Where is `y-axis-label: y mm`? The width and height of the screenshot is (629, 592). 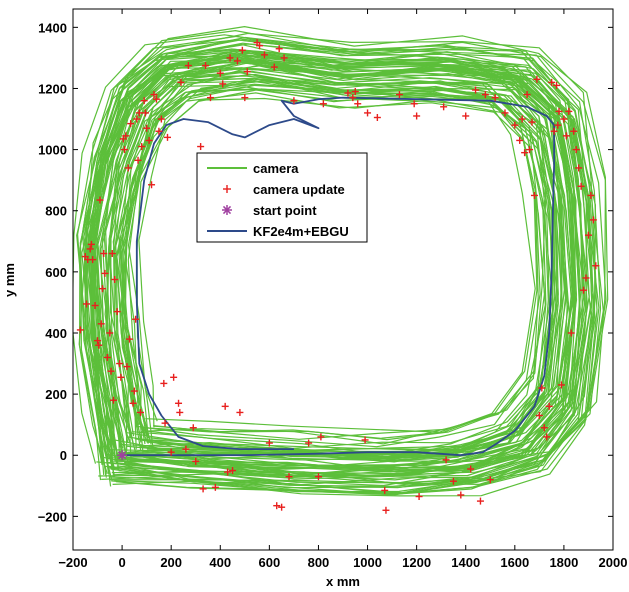 y-axis-label: y mm is located at coordinates (9, 280).